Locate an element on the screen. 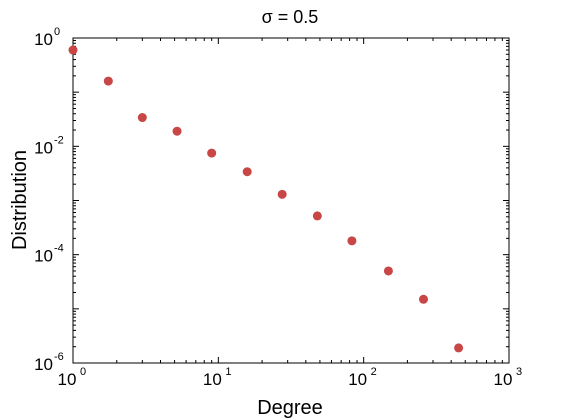 This screenshot has height=420, width=561. y-axis-label: Distribution is located at coordinates (20, 200).